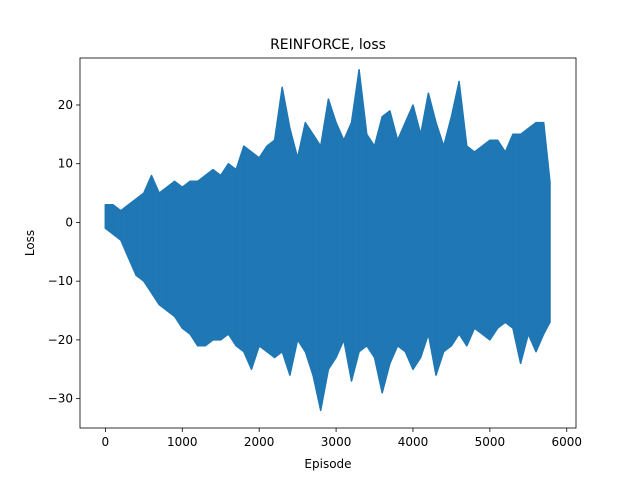 The image size is (640, 480). I want to click on chart-title: REINFORCE, loss, so click(328, 45).